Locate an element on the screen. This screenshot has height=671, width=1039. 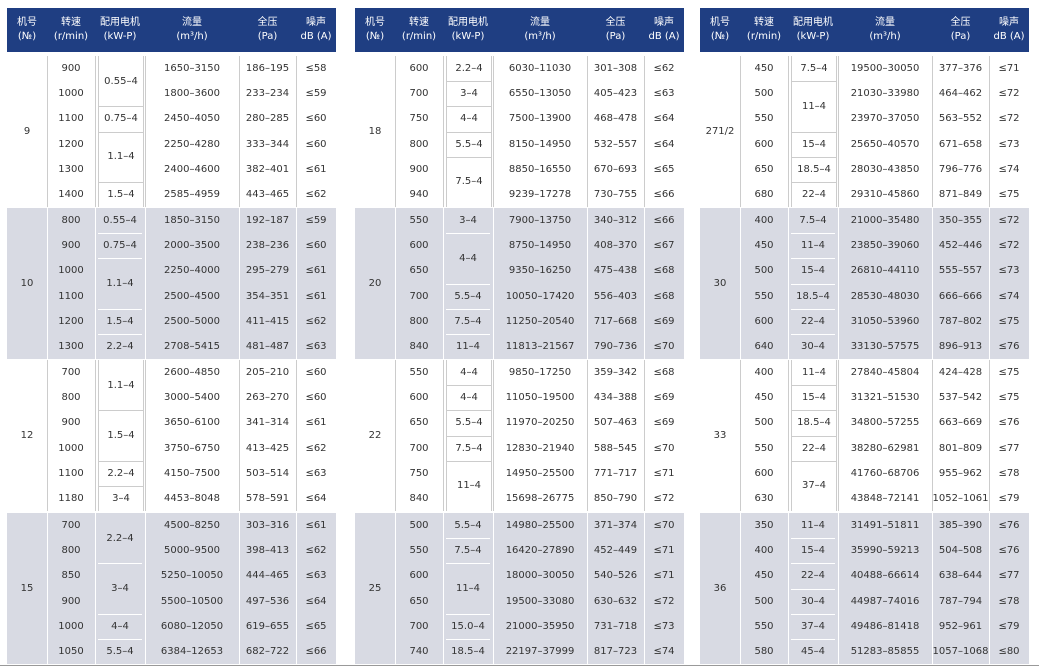
header-cell: 全压 (Pa) is located at coordinates (267, 30).